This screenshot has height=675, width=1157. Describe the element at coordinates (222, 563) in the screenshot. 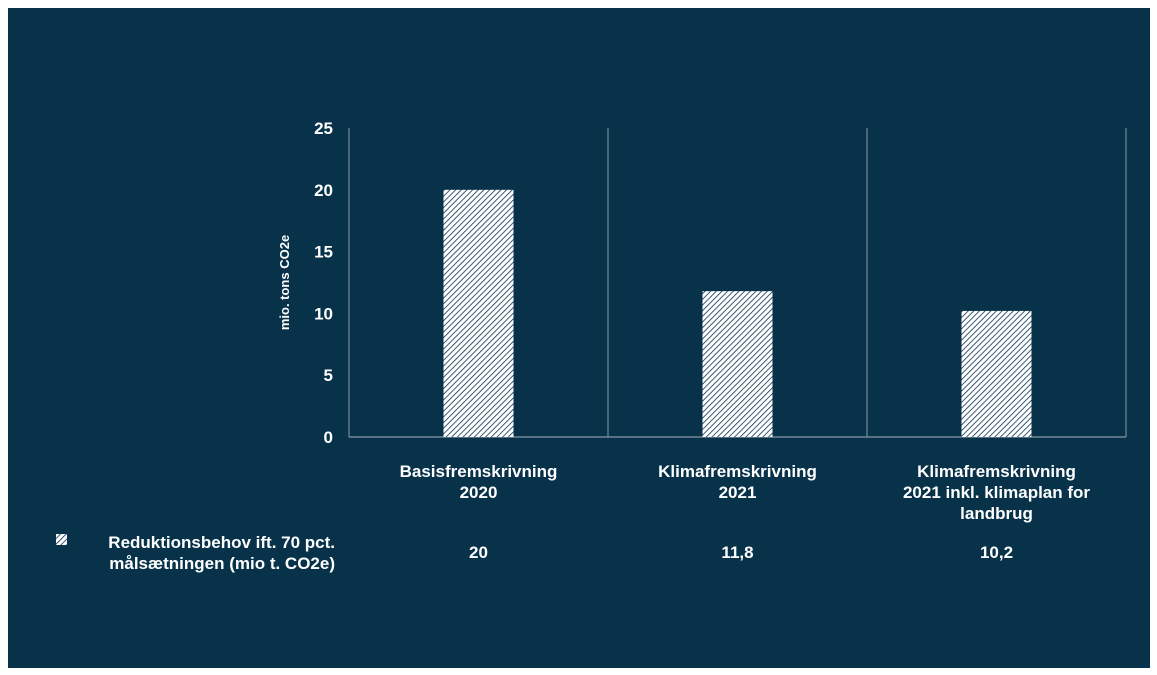

I see `legend-series-name-line: målsætningen (mio t. CO2e)` at that location.